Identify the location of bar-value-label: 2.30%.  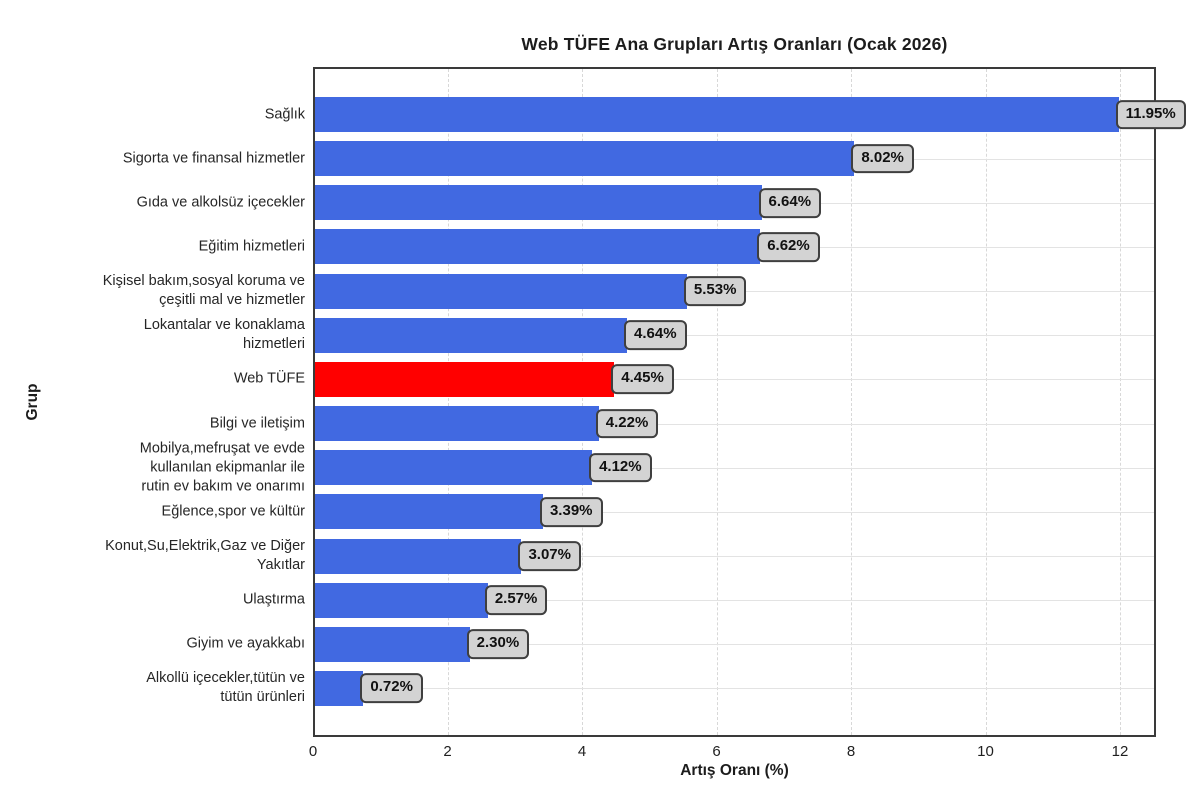
(498, 644).